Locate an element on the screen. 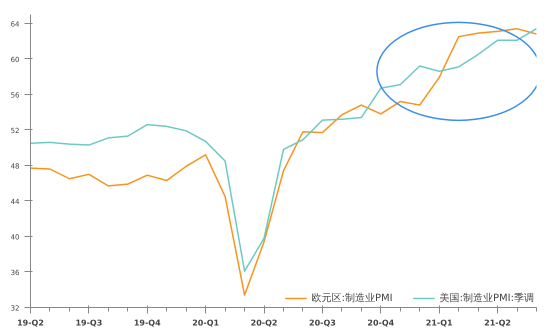  x-tick-label: 21-Q2 is located at coordinates (497, 323).